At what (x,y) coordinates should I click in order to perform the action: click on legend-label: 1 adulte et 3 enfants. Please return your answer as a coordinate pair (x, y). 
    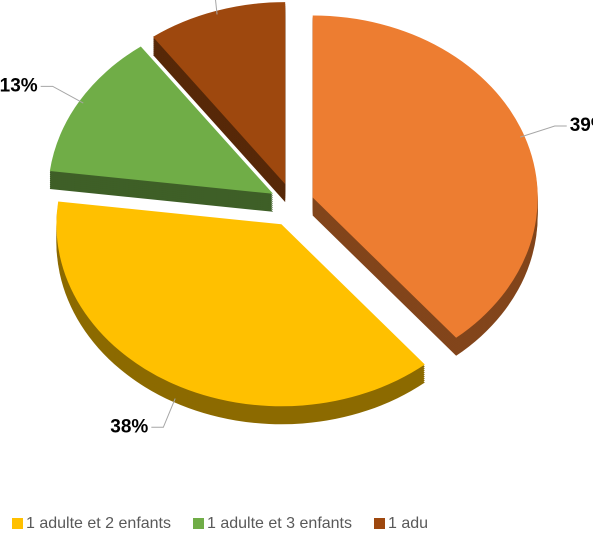
    Looking at the image, I should click on (279, 523).